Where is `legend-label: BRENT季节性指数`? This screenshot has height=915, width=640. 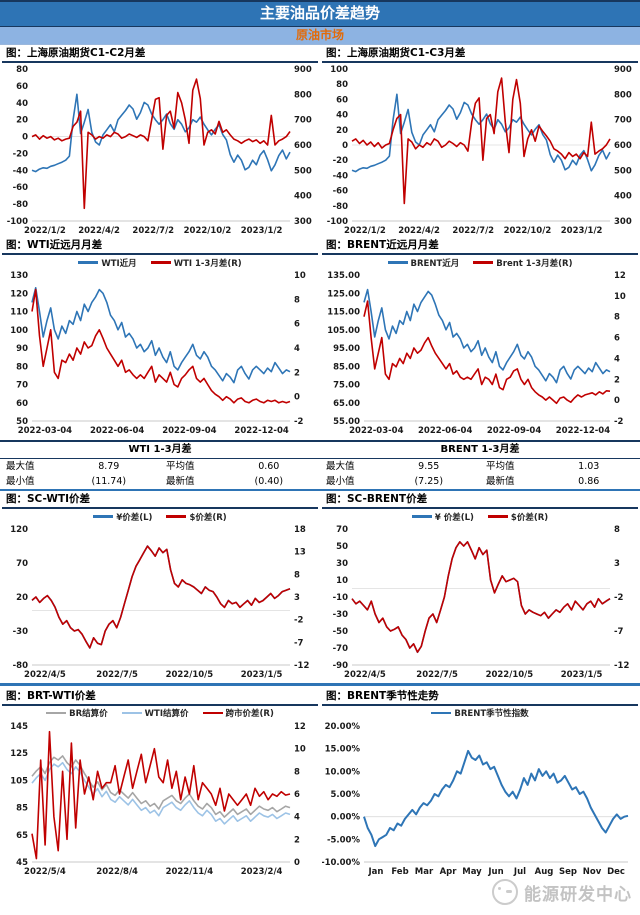 legend-label: BRENT季节性指数 is located at coordinates (491, 714).